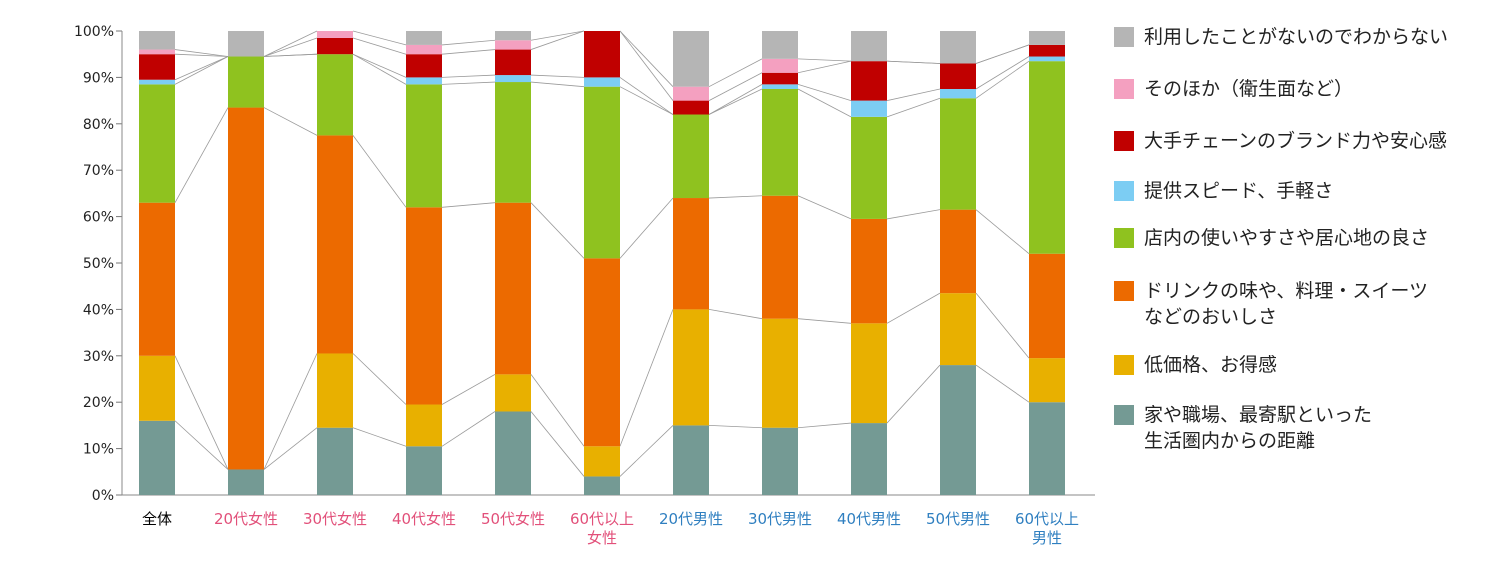  I want to click on x-category-label: 30代男性, so click(780, 519).